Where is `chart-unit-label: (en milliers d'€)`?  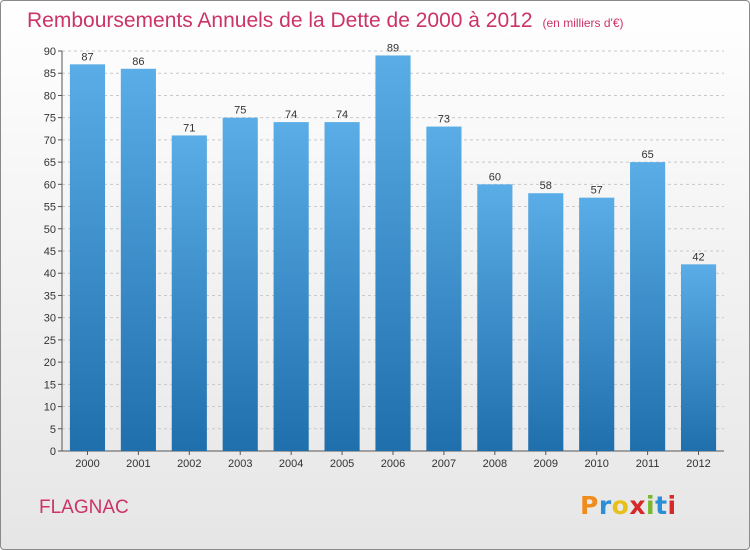 chart-unit-label: (en milliers d'€) is located at coordinates (583, 23).